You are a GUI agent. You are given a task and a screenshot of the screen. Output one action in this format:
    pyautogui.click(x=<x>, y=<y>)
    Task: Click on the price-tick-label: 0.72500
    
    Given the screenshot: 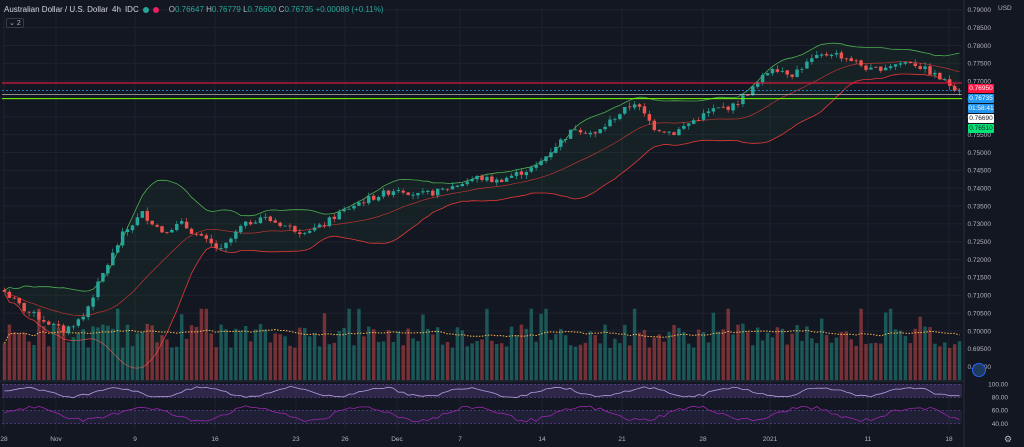 What is the action you would take?
    pyautogui.click(x=980, y=242)
    